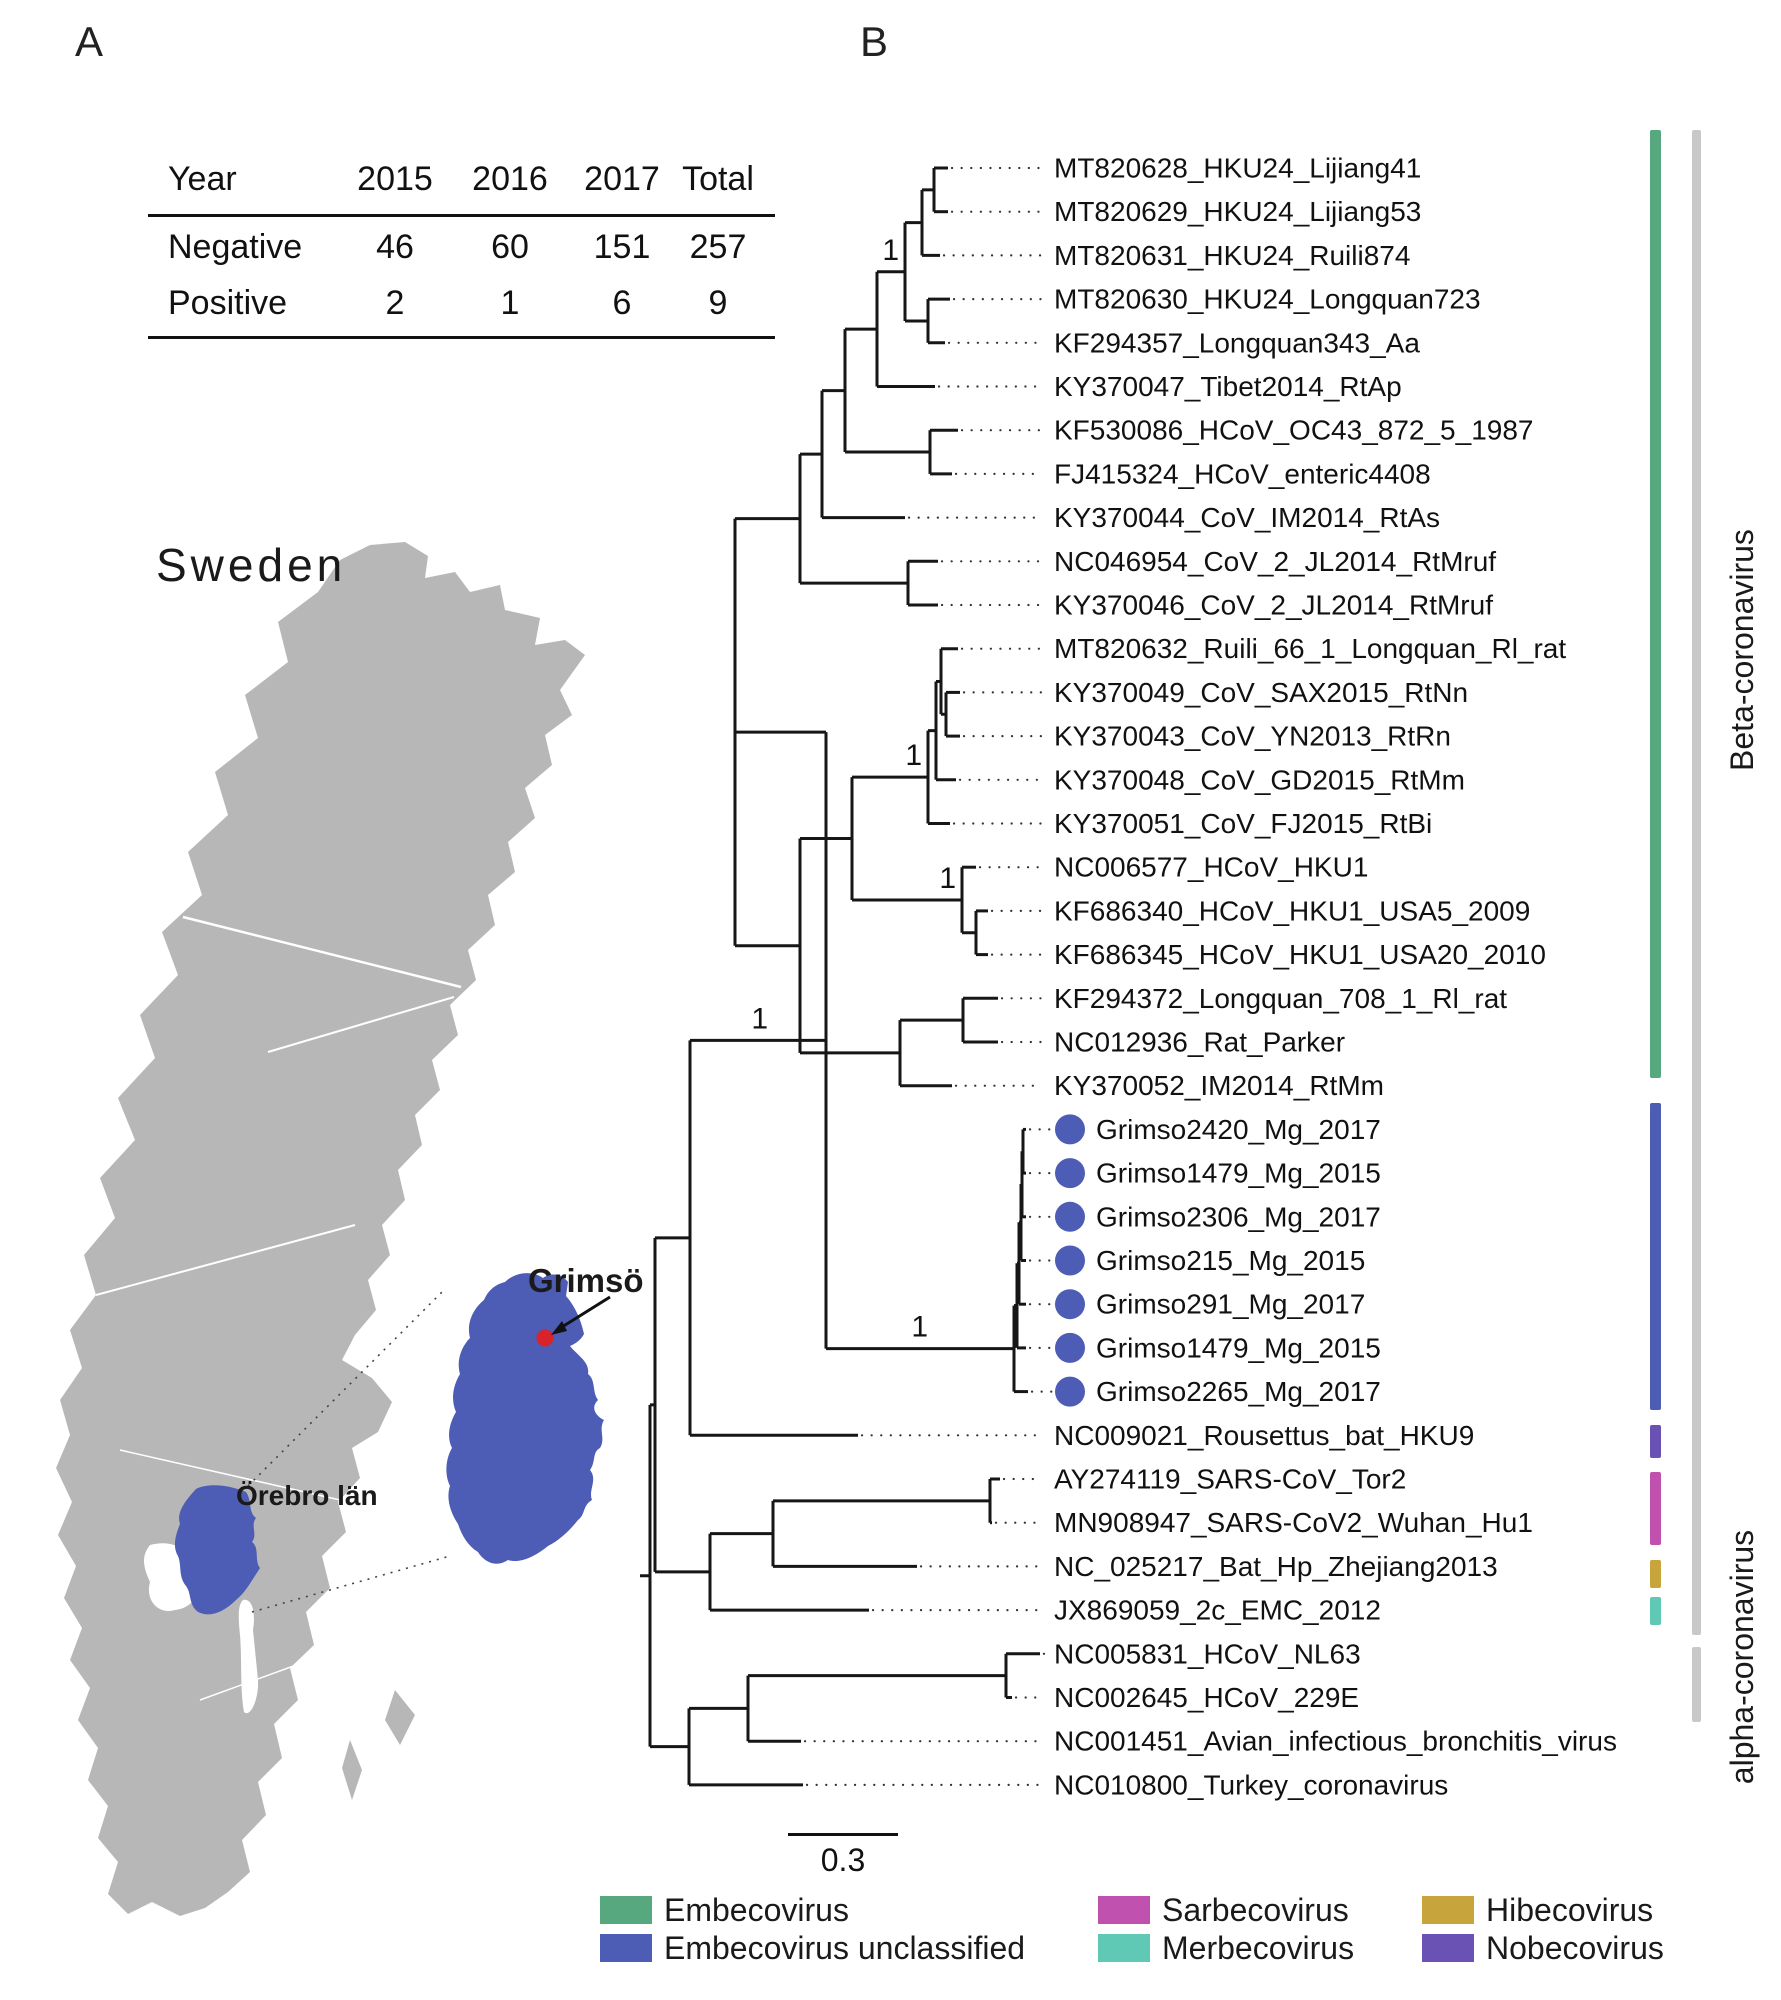  Describe the element at coordinates (1237, 342) in the screenshot. I see `taxon-label: KF294357_Longquan343_Aa` at that location.